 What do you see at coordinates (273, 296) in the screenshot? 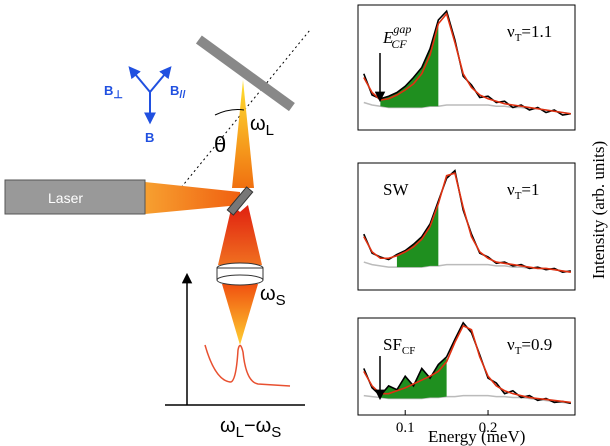
I see `omega-s: ωS` at bounding box center [273, 296].